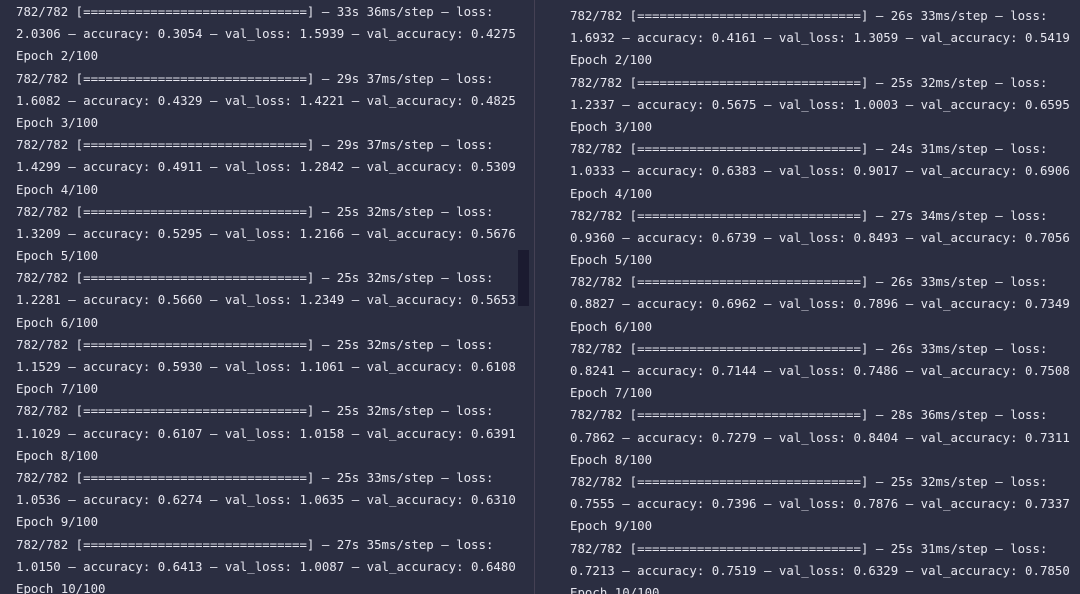  I want to click on log-line: 1.0150 – accuracy: 0.6413 – val_loss, so click(266, 566).